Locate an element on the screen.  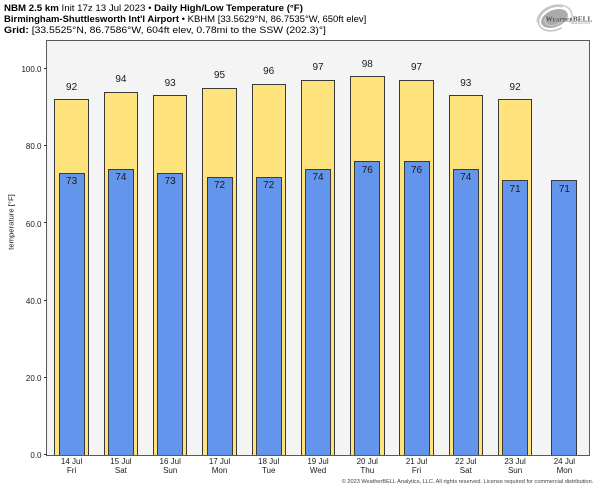
svg-text: WEATHERBELL is located at coordinates (569, 18).